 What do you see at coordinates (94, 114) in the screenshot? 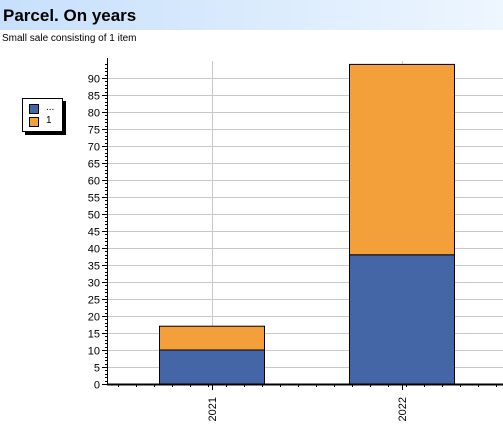
I see `y-tick-label: 80` at bounding box center [94, 114].